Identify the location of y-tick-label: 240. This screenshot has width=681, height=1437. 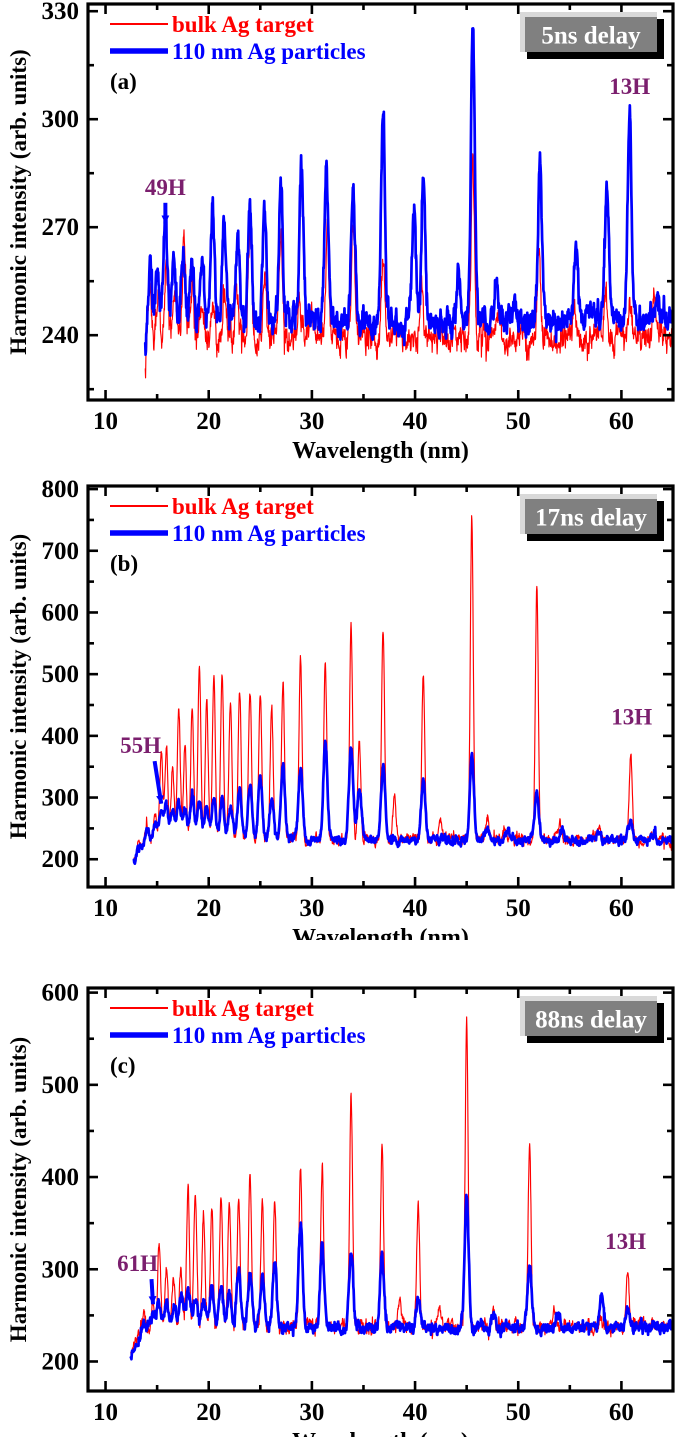
(61, 335).